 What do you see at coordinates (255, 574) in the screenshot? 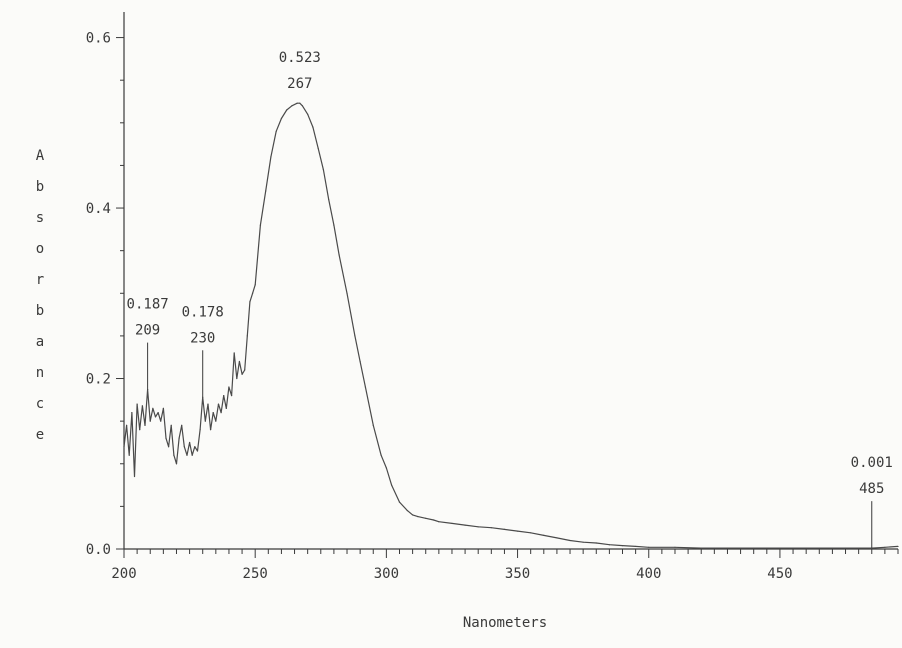
I see `x-tick-label: 250` at bounding box center [255, 574].